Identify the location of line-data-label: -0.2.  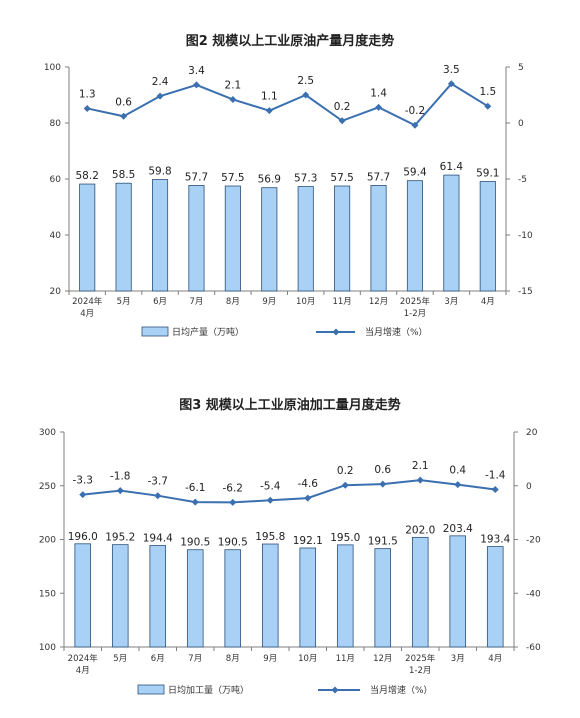
(415, 111).